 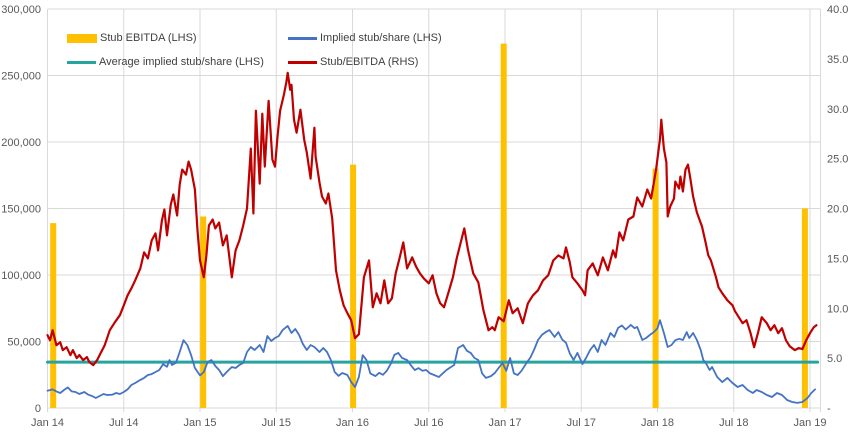 What do you see at coordinates (837, 60) in the screenshot?
I see `rhs-tick-label: 35.0` at bounding box center [837, 60].